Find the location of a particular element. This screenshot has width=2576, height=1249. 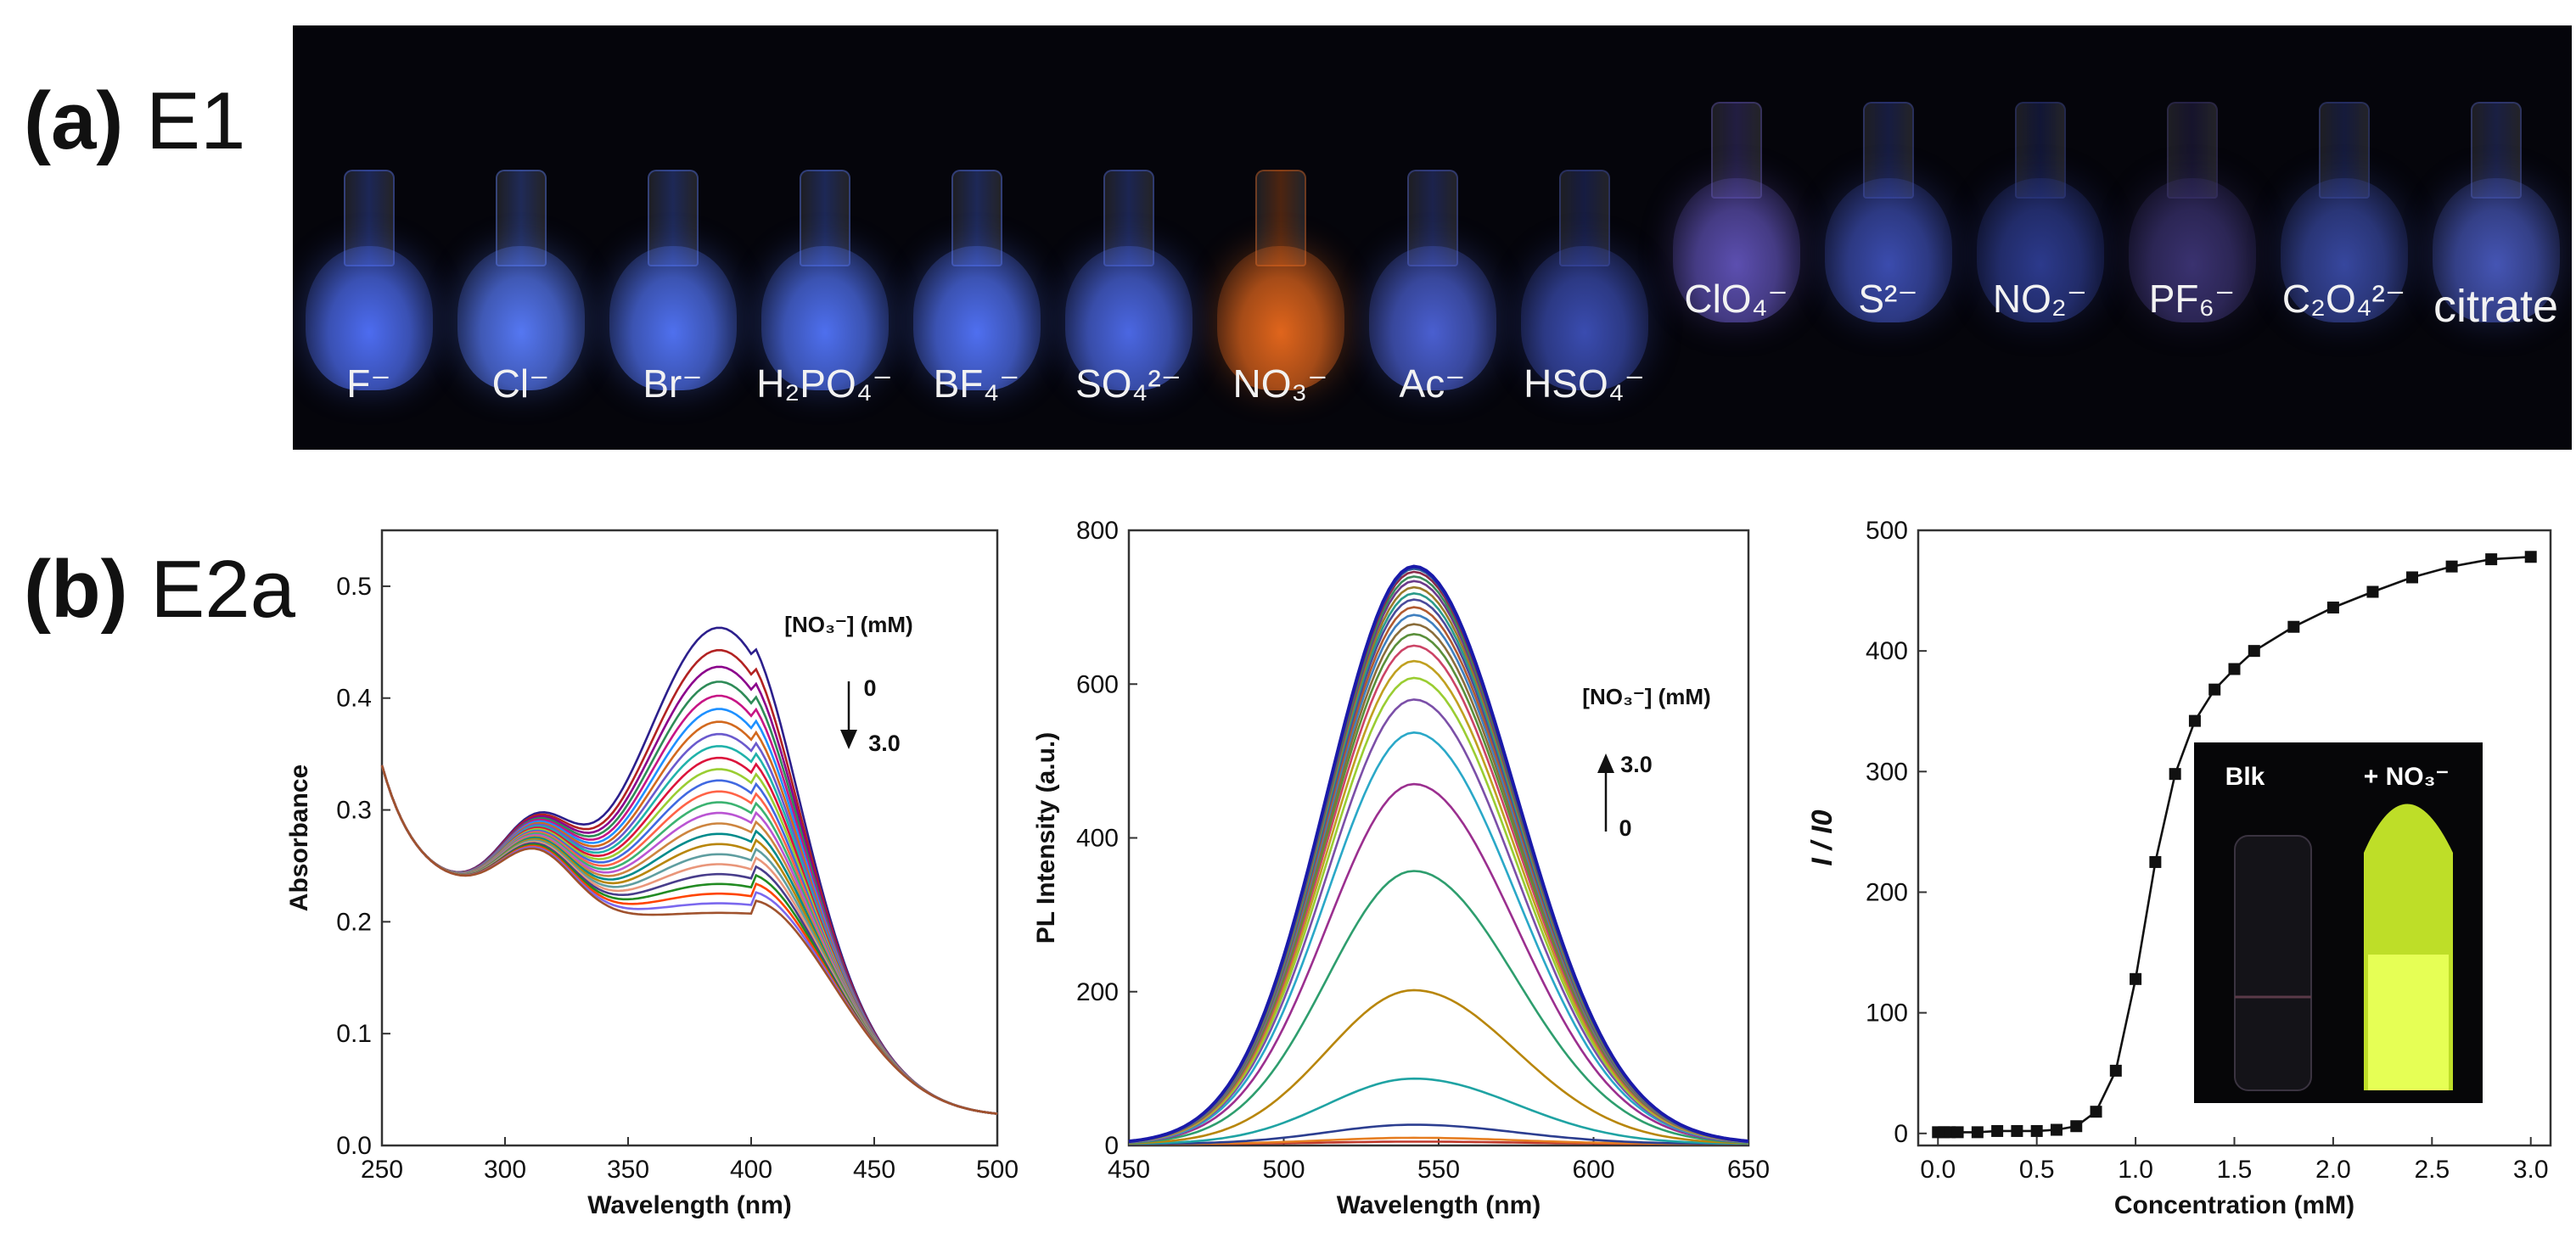

panel-b-name: E2a is located at coordinates (223, 589).